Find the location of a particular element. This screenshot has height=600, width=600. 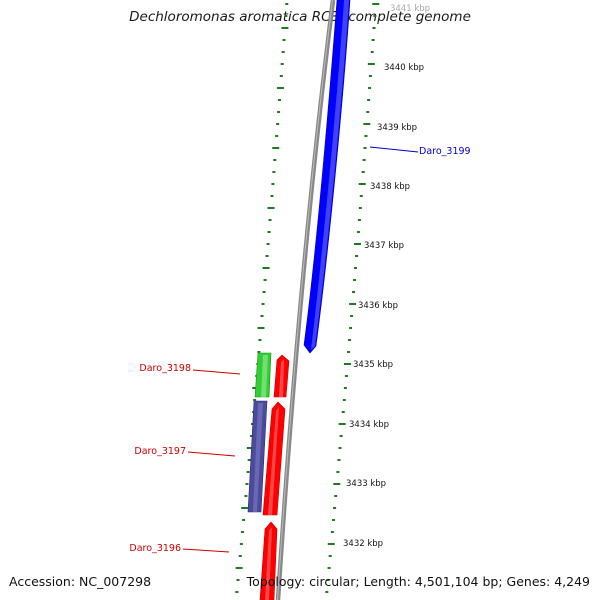

kbp-label-3434: 3434 kbp is located at coordinates (369, 425).